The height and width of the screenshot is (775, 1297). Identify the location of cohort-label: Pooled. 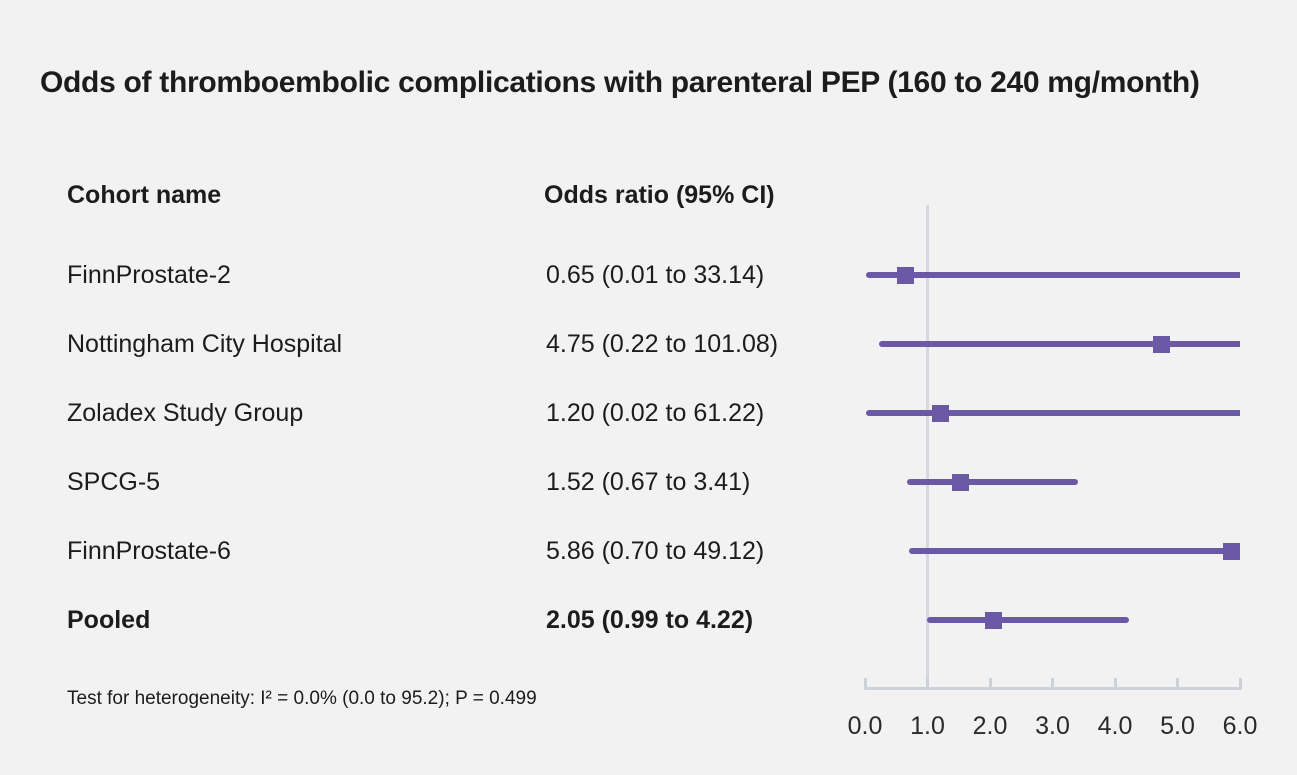
(109, 620).